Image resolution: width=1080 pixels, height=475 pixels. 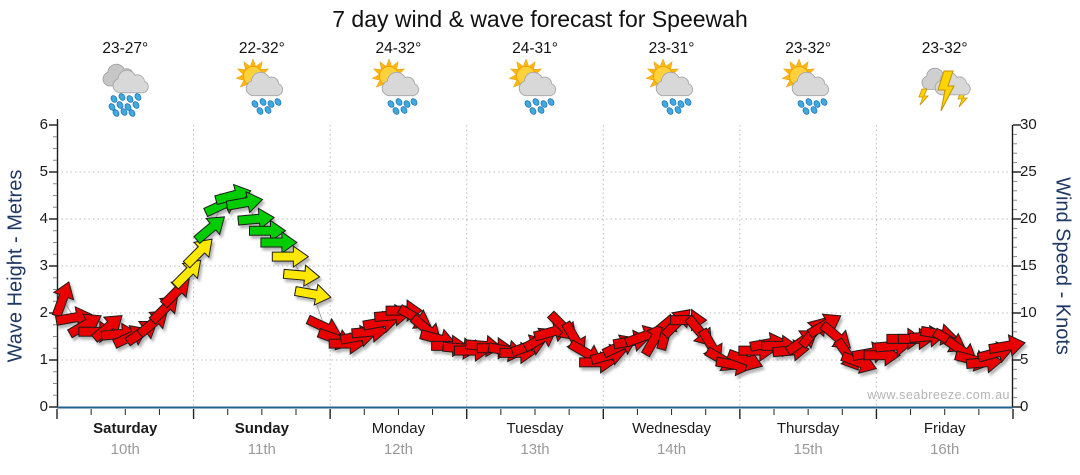 I want to click on right-axis-tick-label: 10, so click(x=1028, y=312).